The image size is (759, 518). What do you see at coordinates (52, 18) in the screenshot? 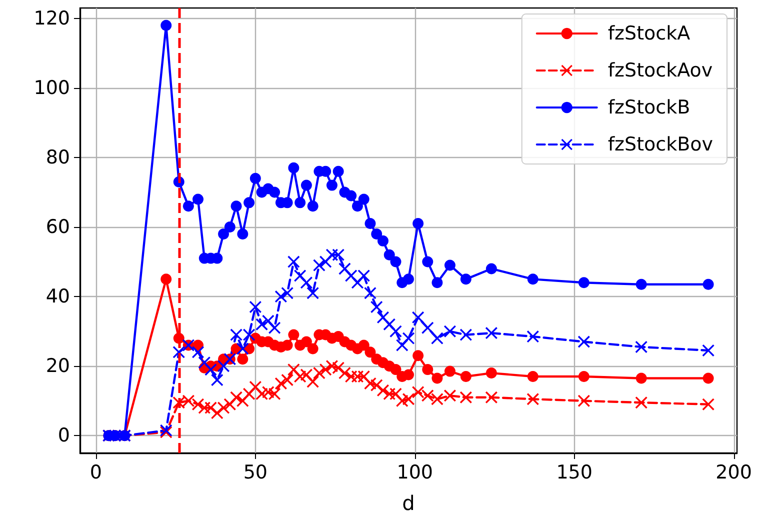
I see `y-tick-label: 120` at bounding box center [52, 18].